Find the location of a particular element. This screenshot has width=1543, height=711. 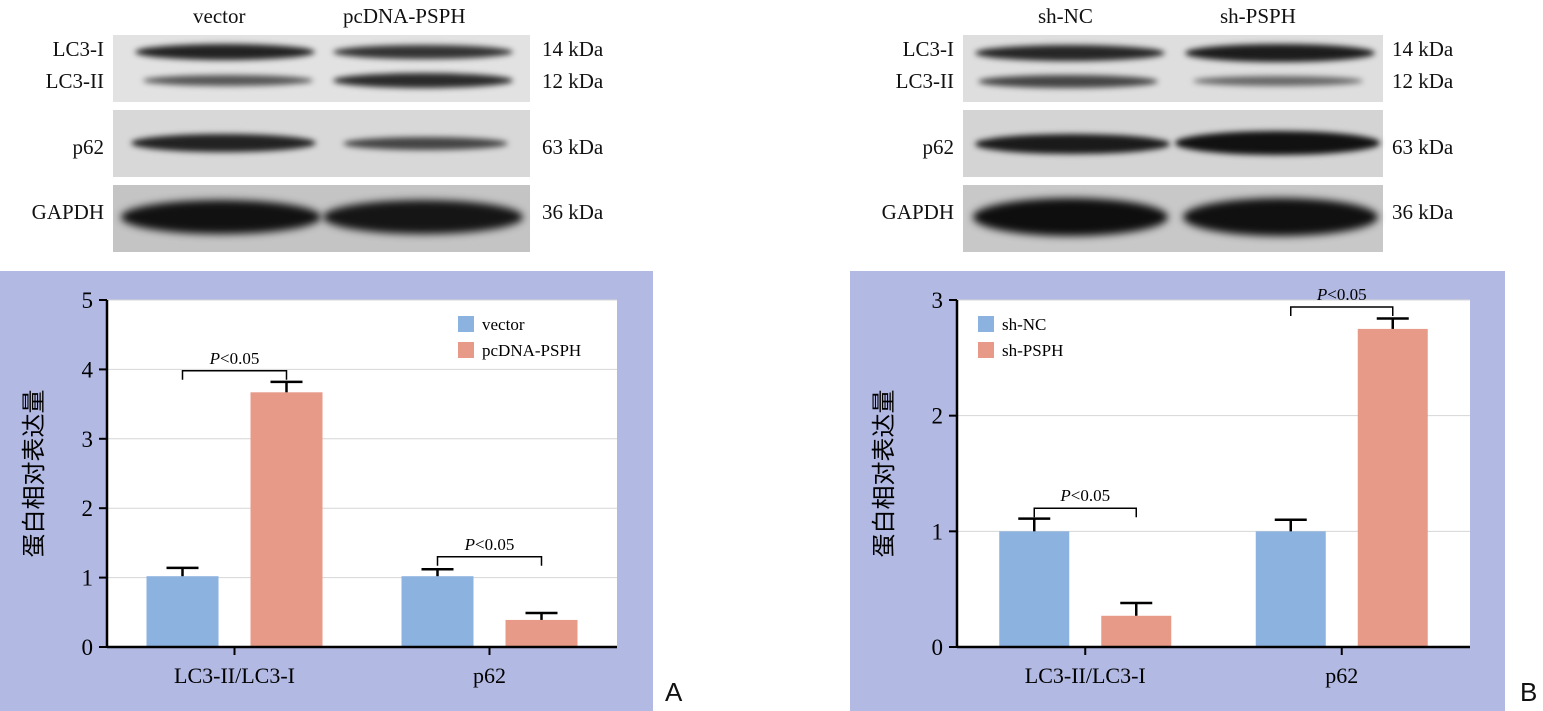

lane-label: sh-NC is located at coordinates (1065, 16).